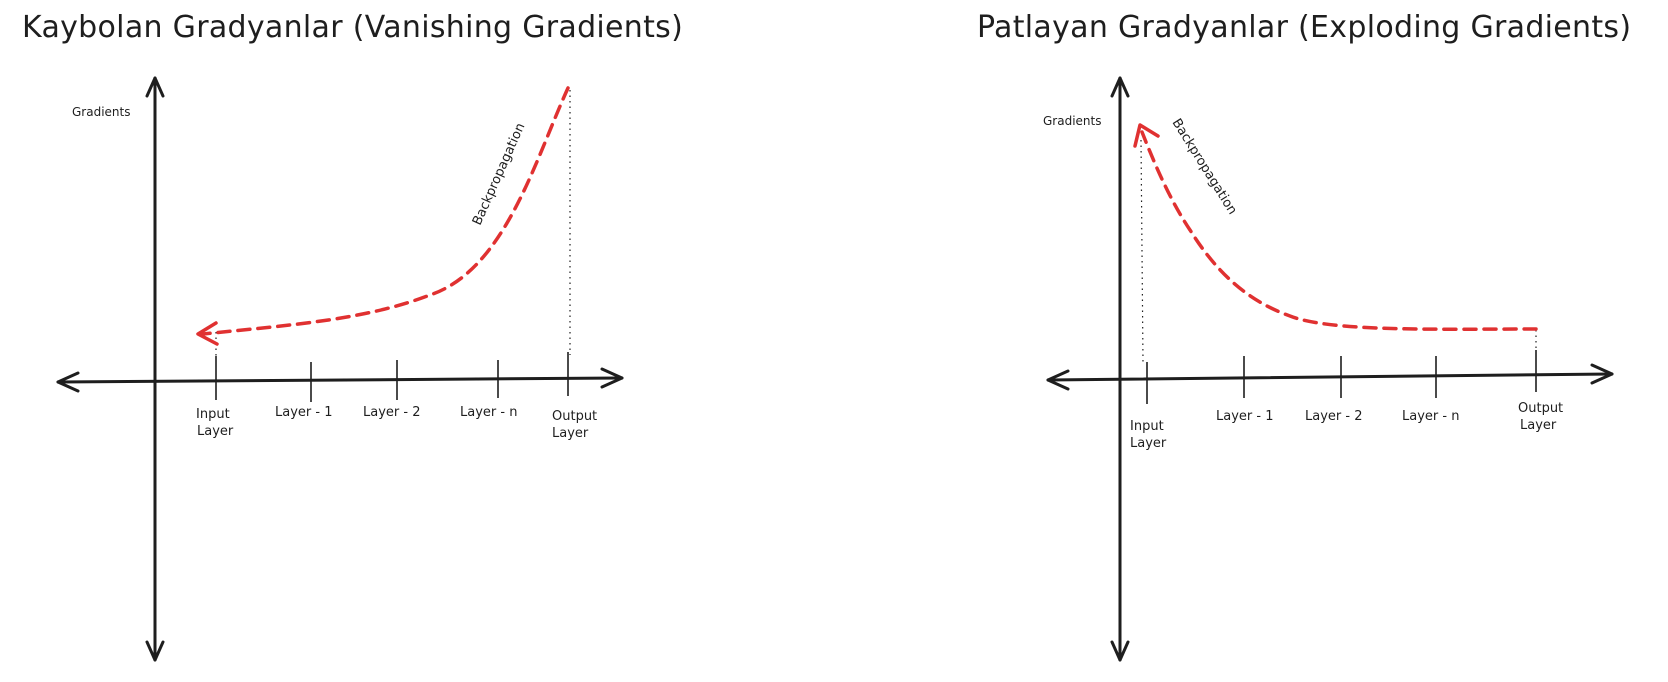 The height and width of the screenshot is (682, 1668). Describe the element at coordinates (155, 651) in the screenshot. I see `left-y-axis-bottom-arrow` at that location.